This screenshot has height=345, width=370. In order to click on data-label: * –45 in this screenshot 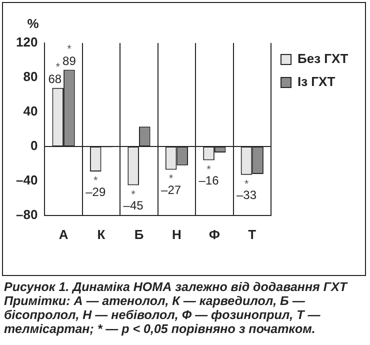, I will do `click(133, 200)`.